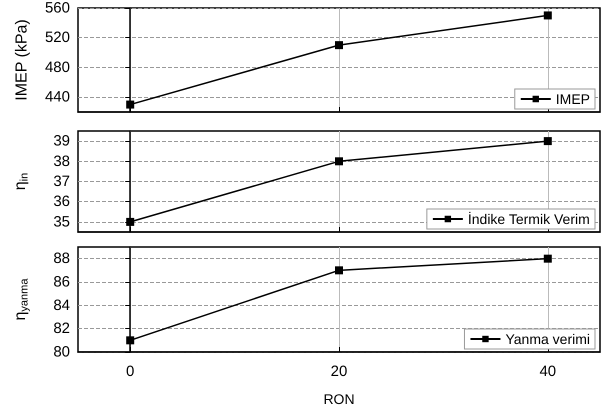 This screenshot has height=417, width=605. Describe the element at coordinates (339, 371) in the screenshot. I see `x-tick-label: 20` at that location.